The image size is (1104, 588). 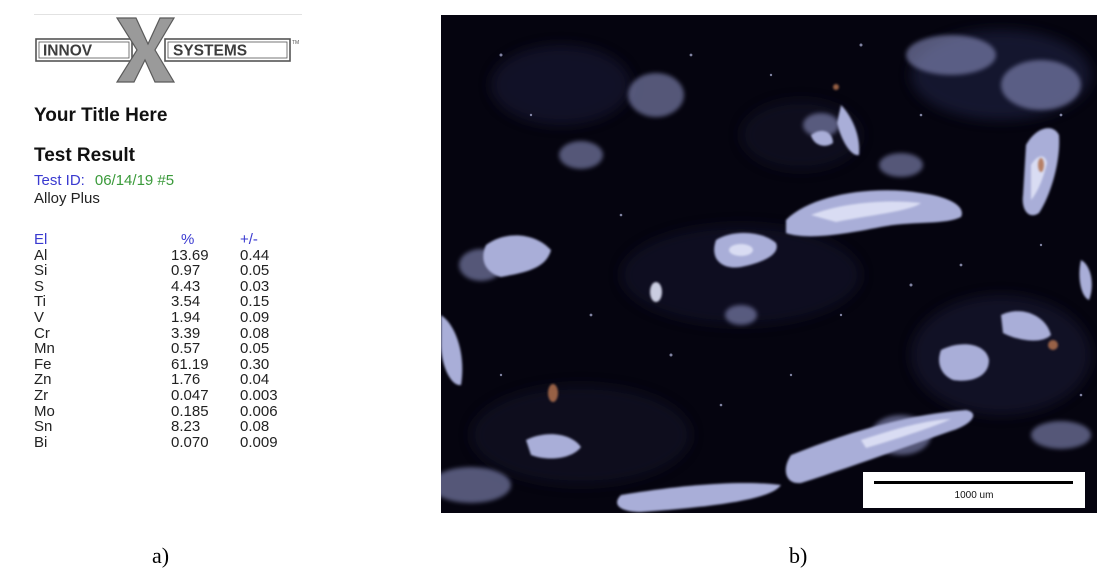 What do you see at coordinates (255, 286) in the screenshot?
I see `error-cell: 0.03` at bounding box center [255, 286].